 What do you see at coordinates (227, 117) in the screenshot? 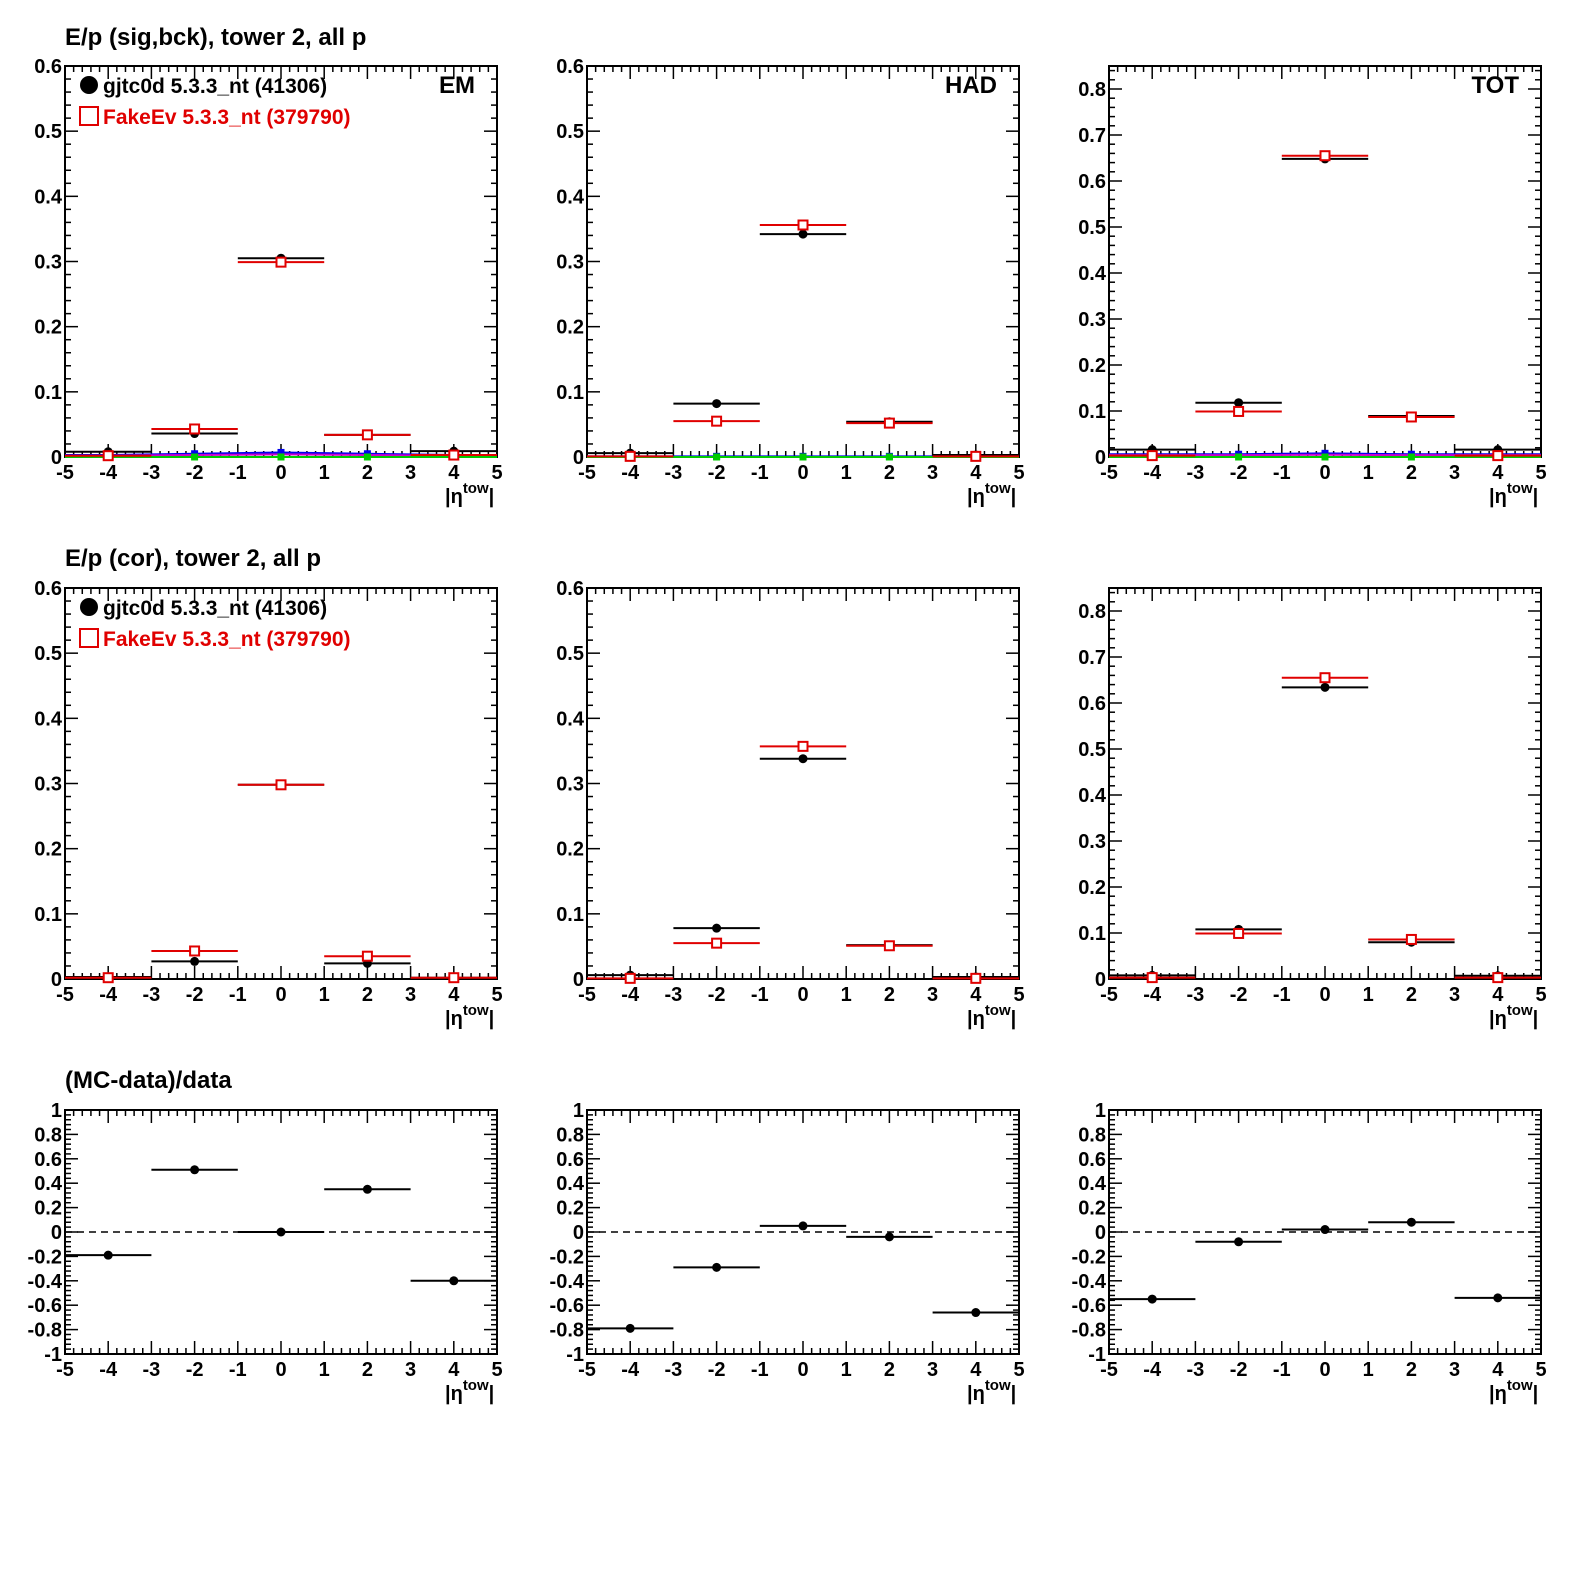
I see `legend-mc-label: FakeEv 5.3.3_nt (379790)` at bounding box center [227, 117].